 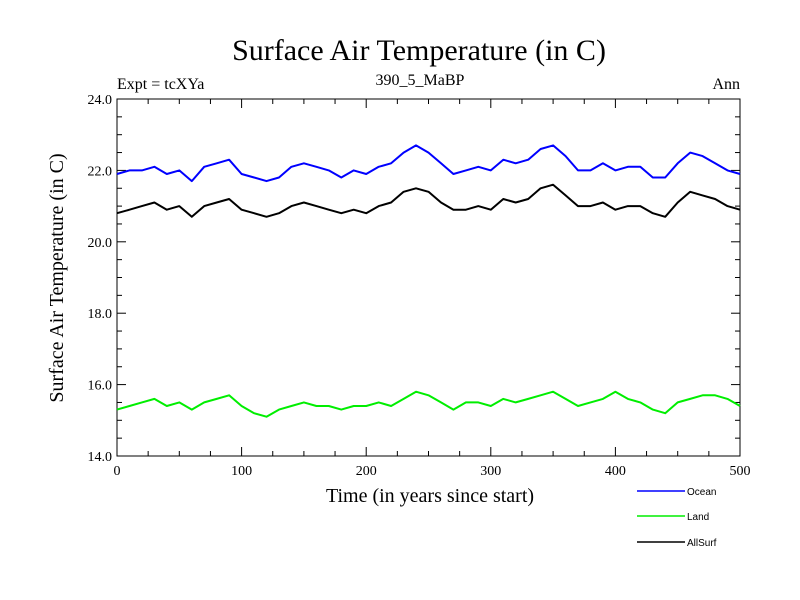 I want to click on legend-label-ocean: Ocean, so click(x=701, y=492).